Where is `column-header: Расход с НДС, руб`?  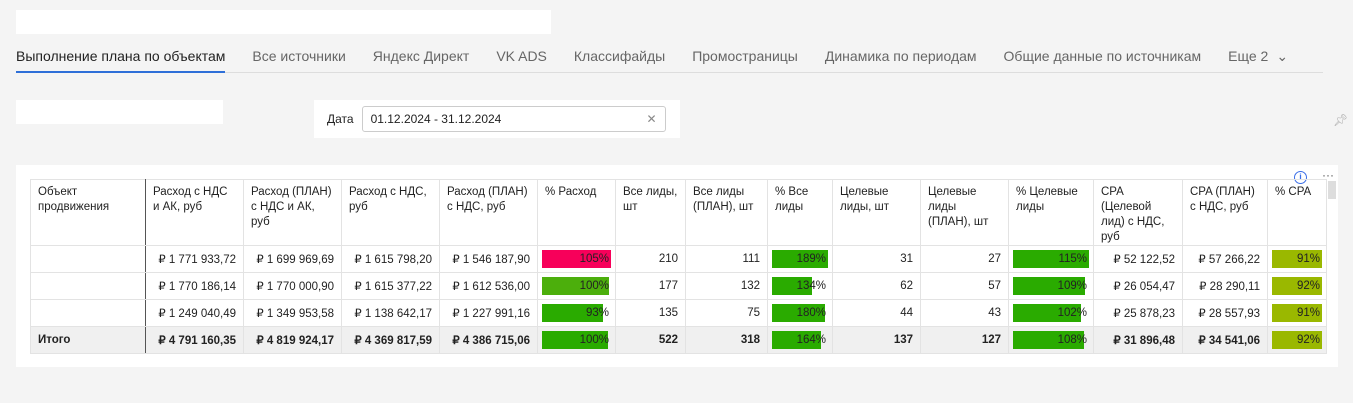 column-header: Расход с НДС, руб is located at coordinates (390, 212).